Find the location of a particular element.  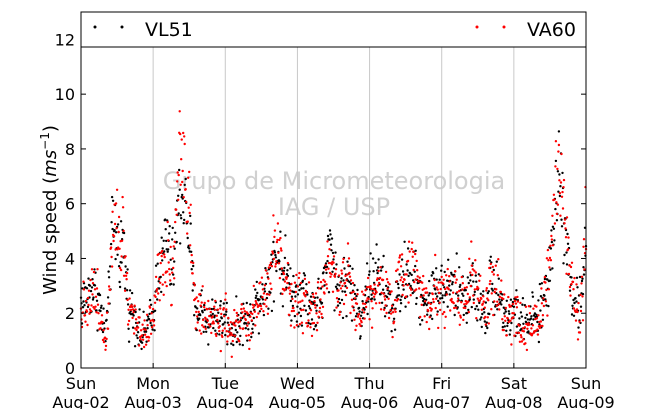

legend-marker-vl51 is located at coordinates (95, 27).